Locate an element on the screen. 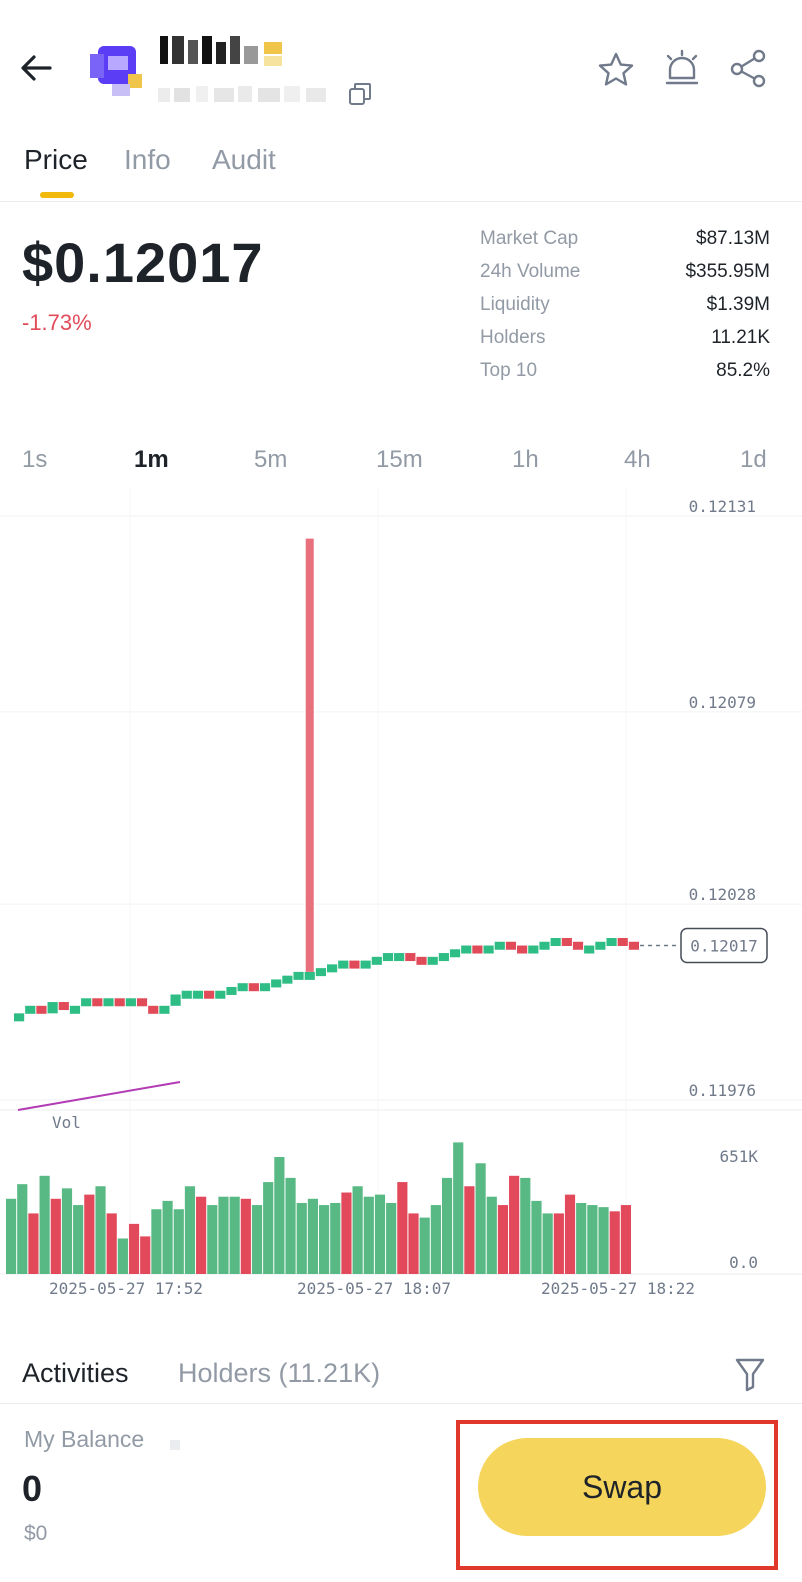  y-tick-label: 0.11976 is located at coordinates (722, 1090).